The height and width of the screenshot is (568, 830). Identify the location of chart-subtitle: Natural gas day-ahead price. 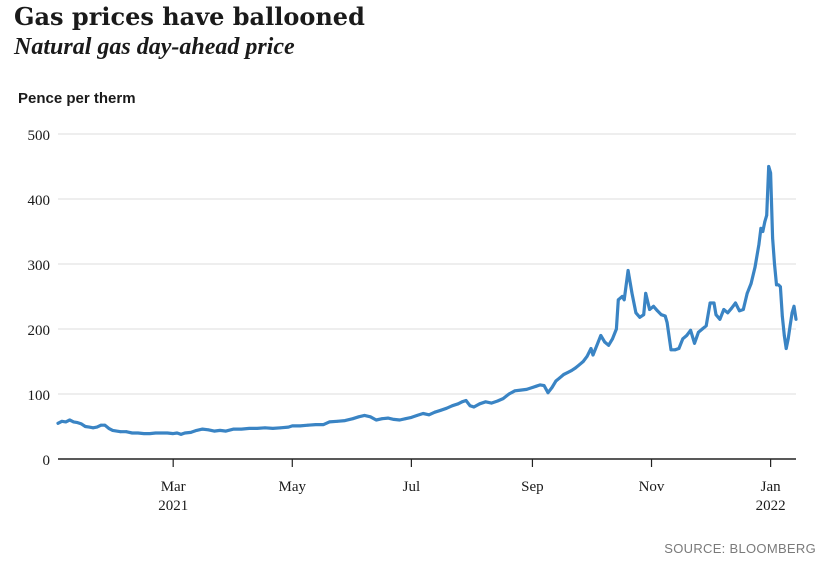
(154, 47).